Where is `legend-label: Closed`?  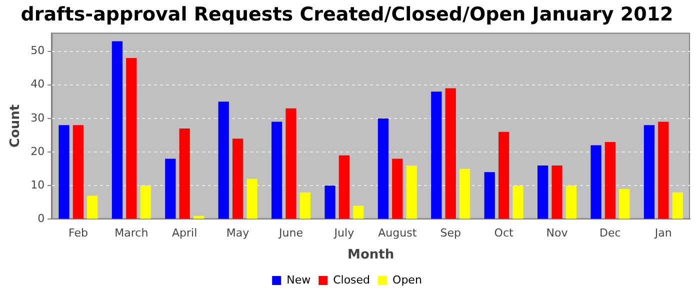
legend-label: Closed is located at coordinates (351, 279).